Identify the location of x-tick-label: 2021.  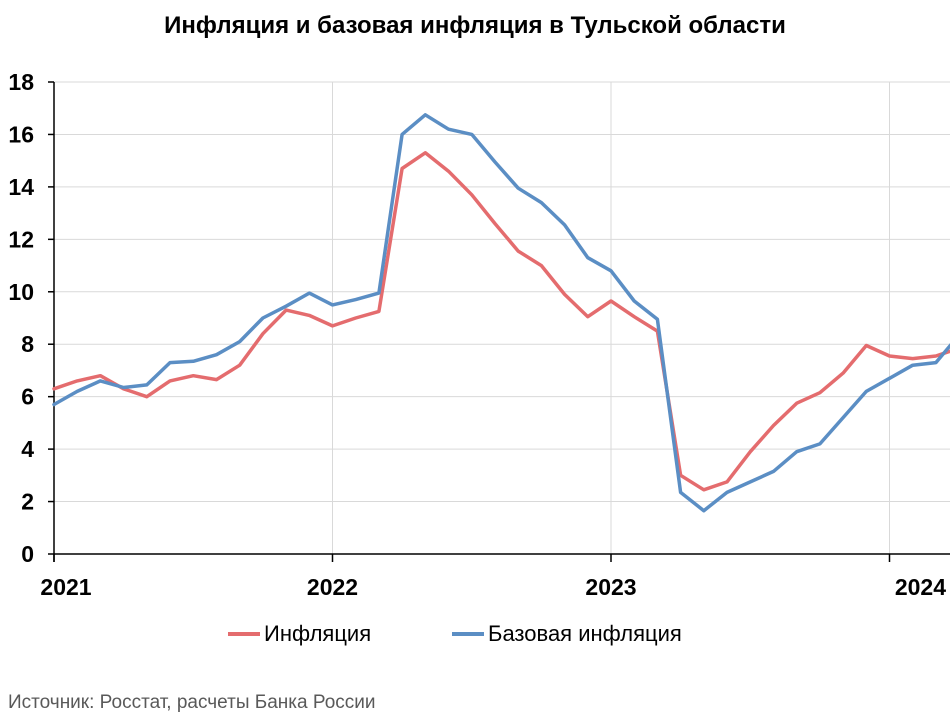
(65, 587).